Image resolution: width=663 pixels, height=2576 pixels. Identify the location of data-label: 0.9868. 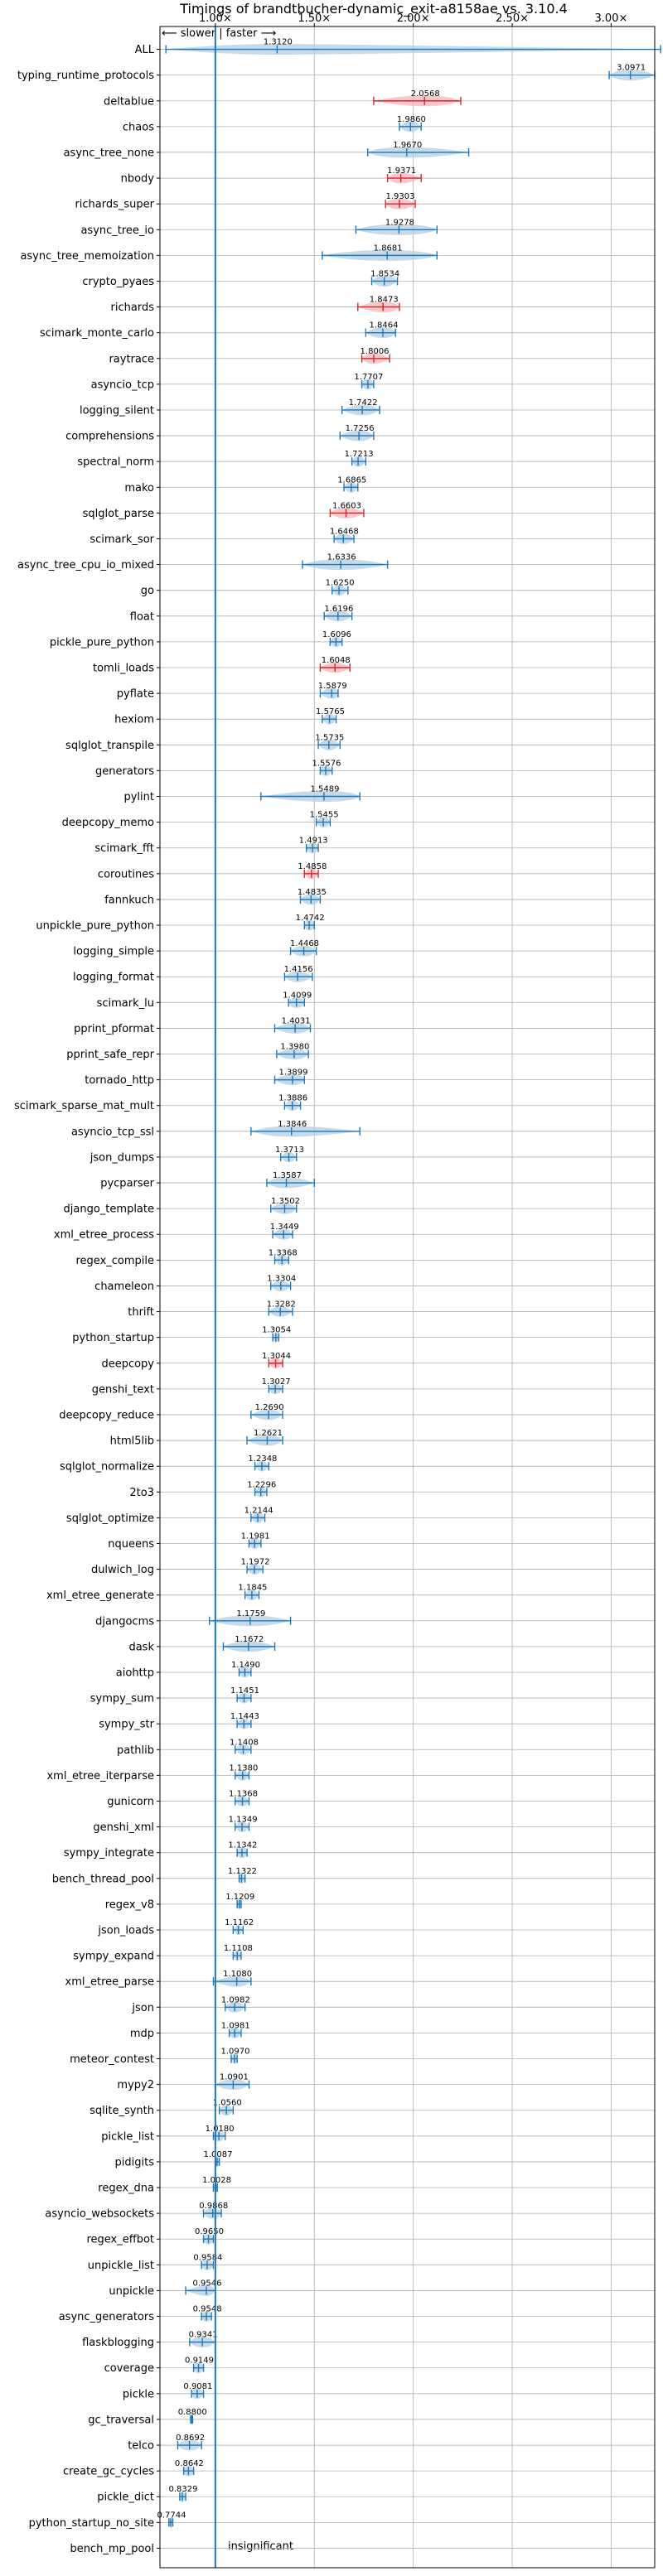
(213, 2206).